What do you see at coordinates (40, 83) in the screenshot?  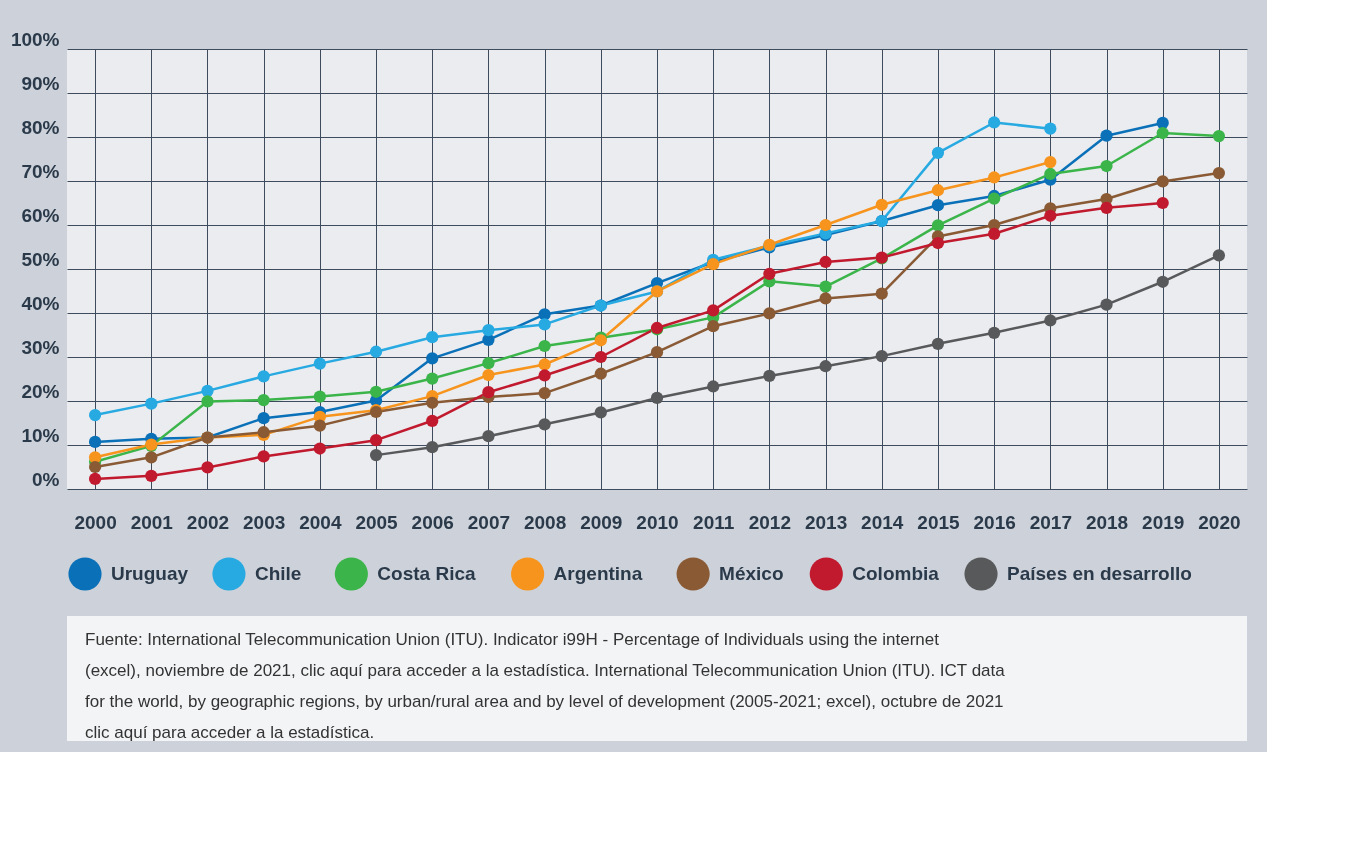 I see `y-tick-label: 90%` at bounding box center [40, 83].